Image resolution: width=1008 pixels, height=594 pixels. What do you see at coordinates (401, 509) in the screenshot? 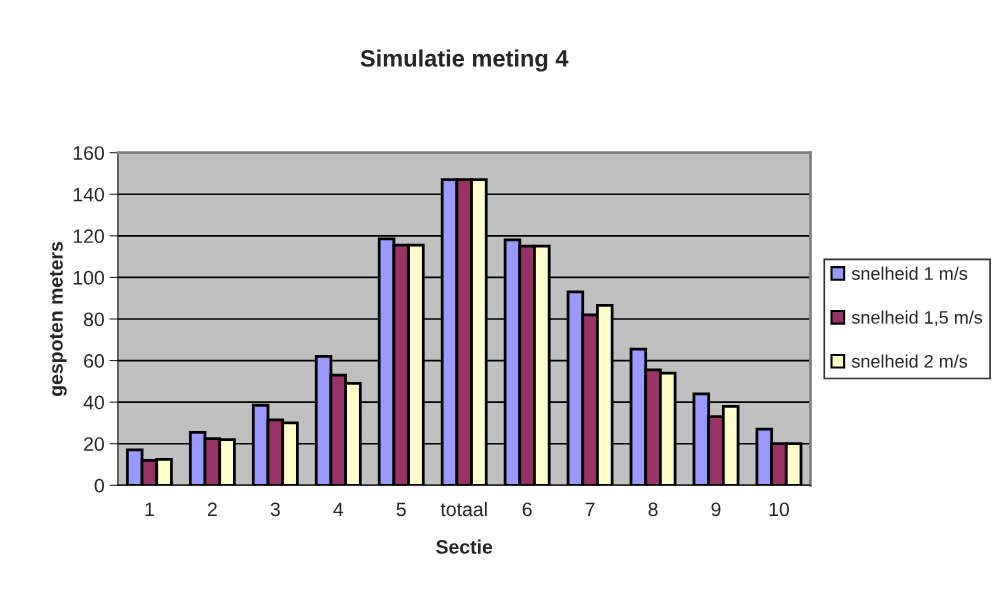
I see `x-tick-label: 5` at bounding box center [401, 509].